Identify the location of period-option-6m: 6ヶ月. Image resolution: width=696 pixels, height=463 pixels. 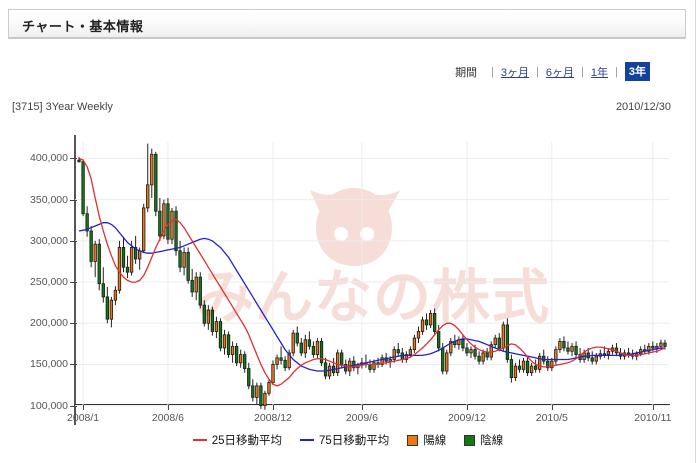
(560, 72).